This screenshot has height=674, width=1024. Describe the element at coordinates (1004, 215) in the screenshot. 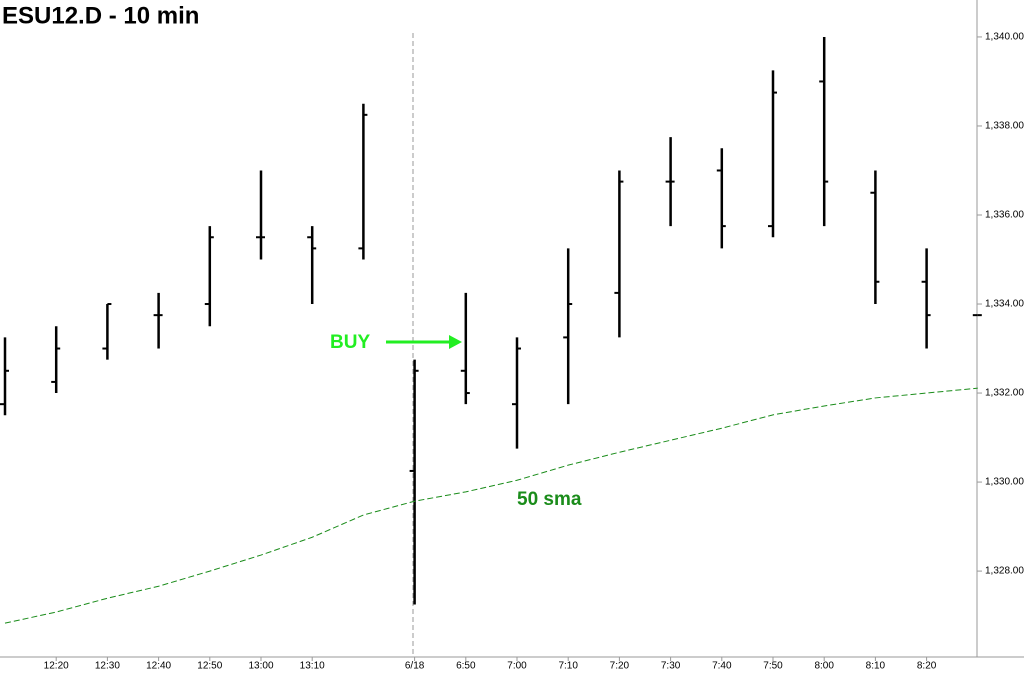

I see `y-tick-label: 1,336.00` at that location.